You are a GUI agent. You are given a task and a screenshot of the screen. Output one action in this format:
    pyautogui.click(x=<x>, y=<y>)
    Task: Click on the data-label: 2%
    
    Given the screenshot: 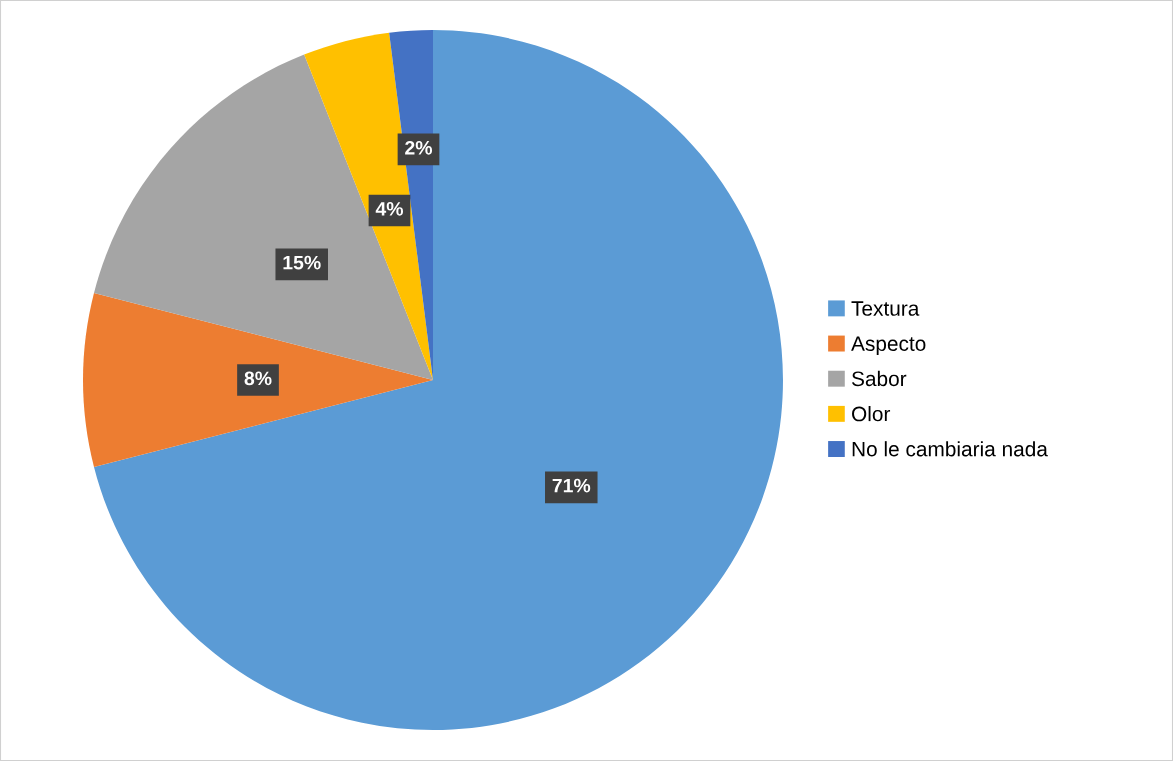 What is the action you would take?
    pyautogui.click(x=419, y=147)
    